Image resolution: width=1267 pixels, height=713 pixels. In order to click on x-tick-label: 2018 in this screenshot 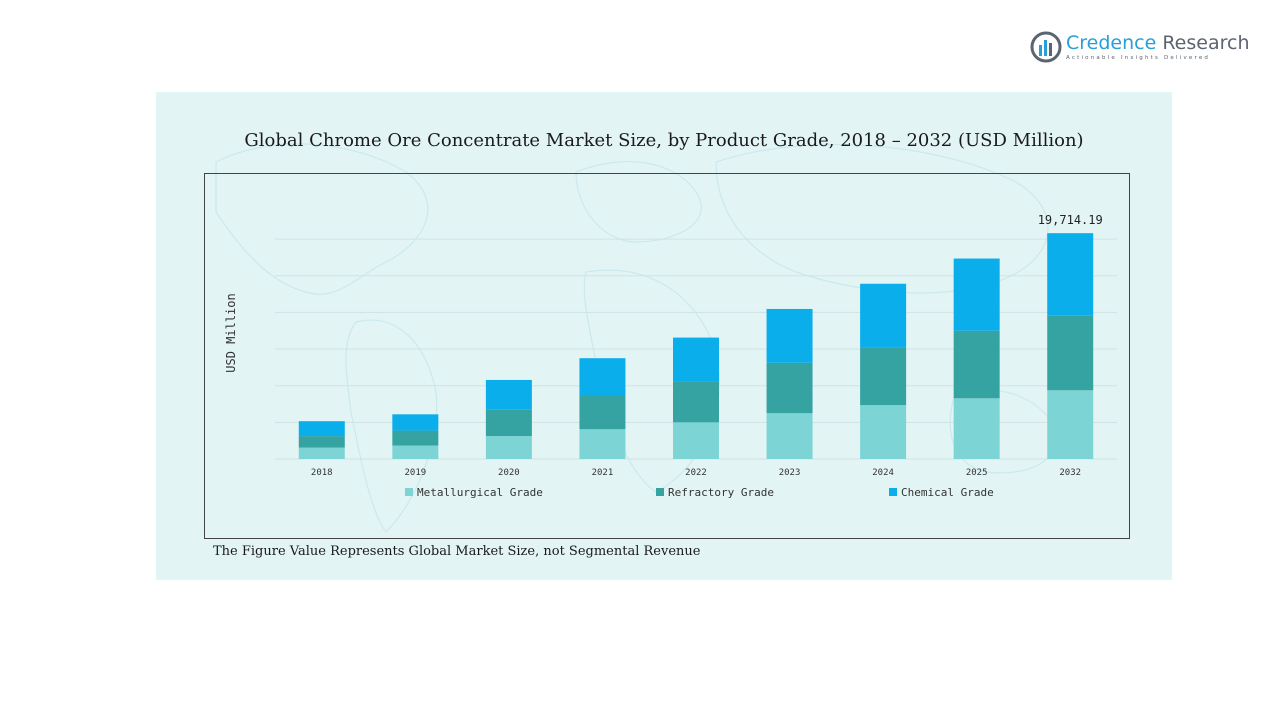, I will do `click(322, 473)`.